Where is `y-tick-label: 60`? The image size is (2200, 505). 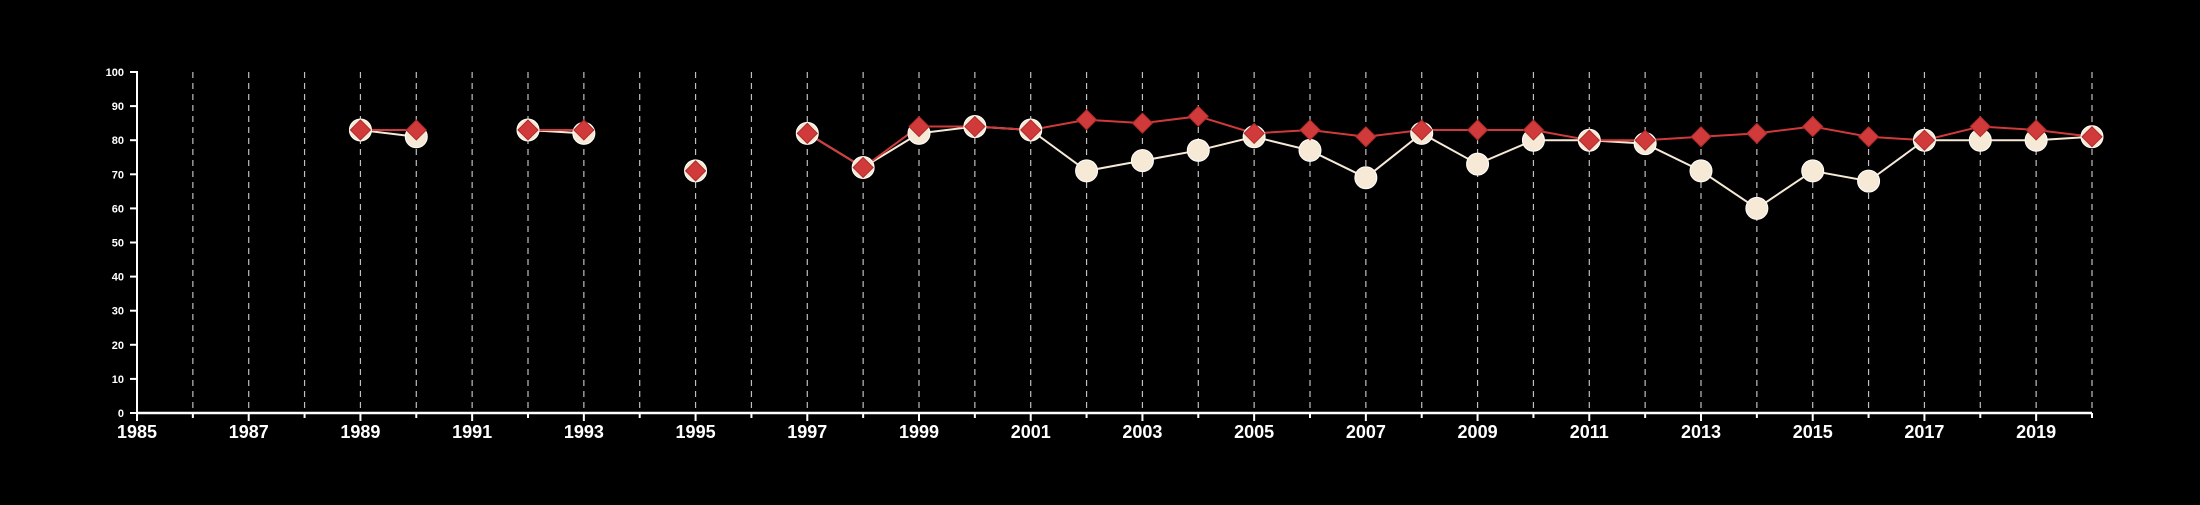 y-tick-label: 60 is located at coordinates (118, 209).